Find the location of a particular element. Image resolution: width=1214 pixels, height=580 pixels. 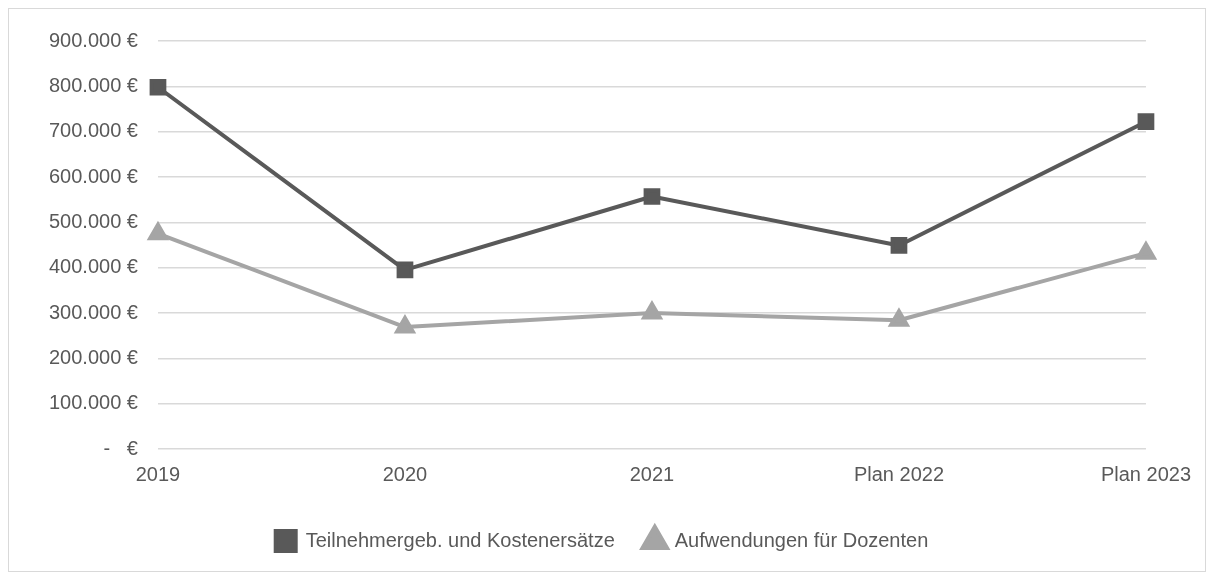

legend-label: Teilnehmergeb. und Kostenersätze is located at coordinates (460, 539).